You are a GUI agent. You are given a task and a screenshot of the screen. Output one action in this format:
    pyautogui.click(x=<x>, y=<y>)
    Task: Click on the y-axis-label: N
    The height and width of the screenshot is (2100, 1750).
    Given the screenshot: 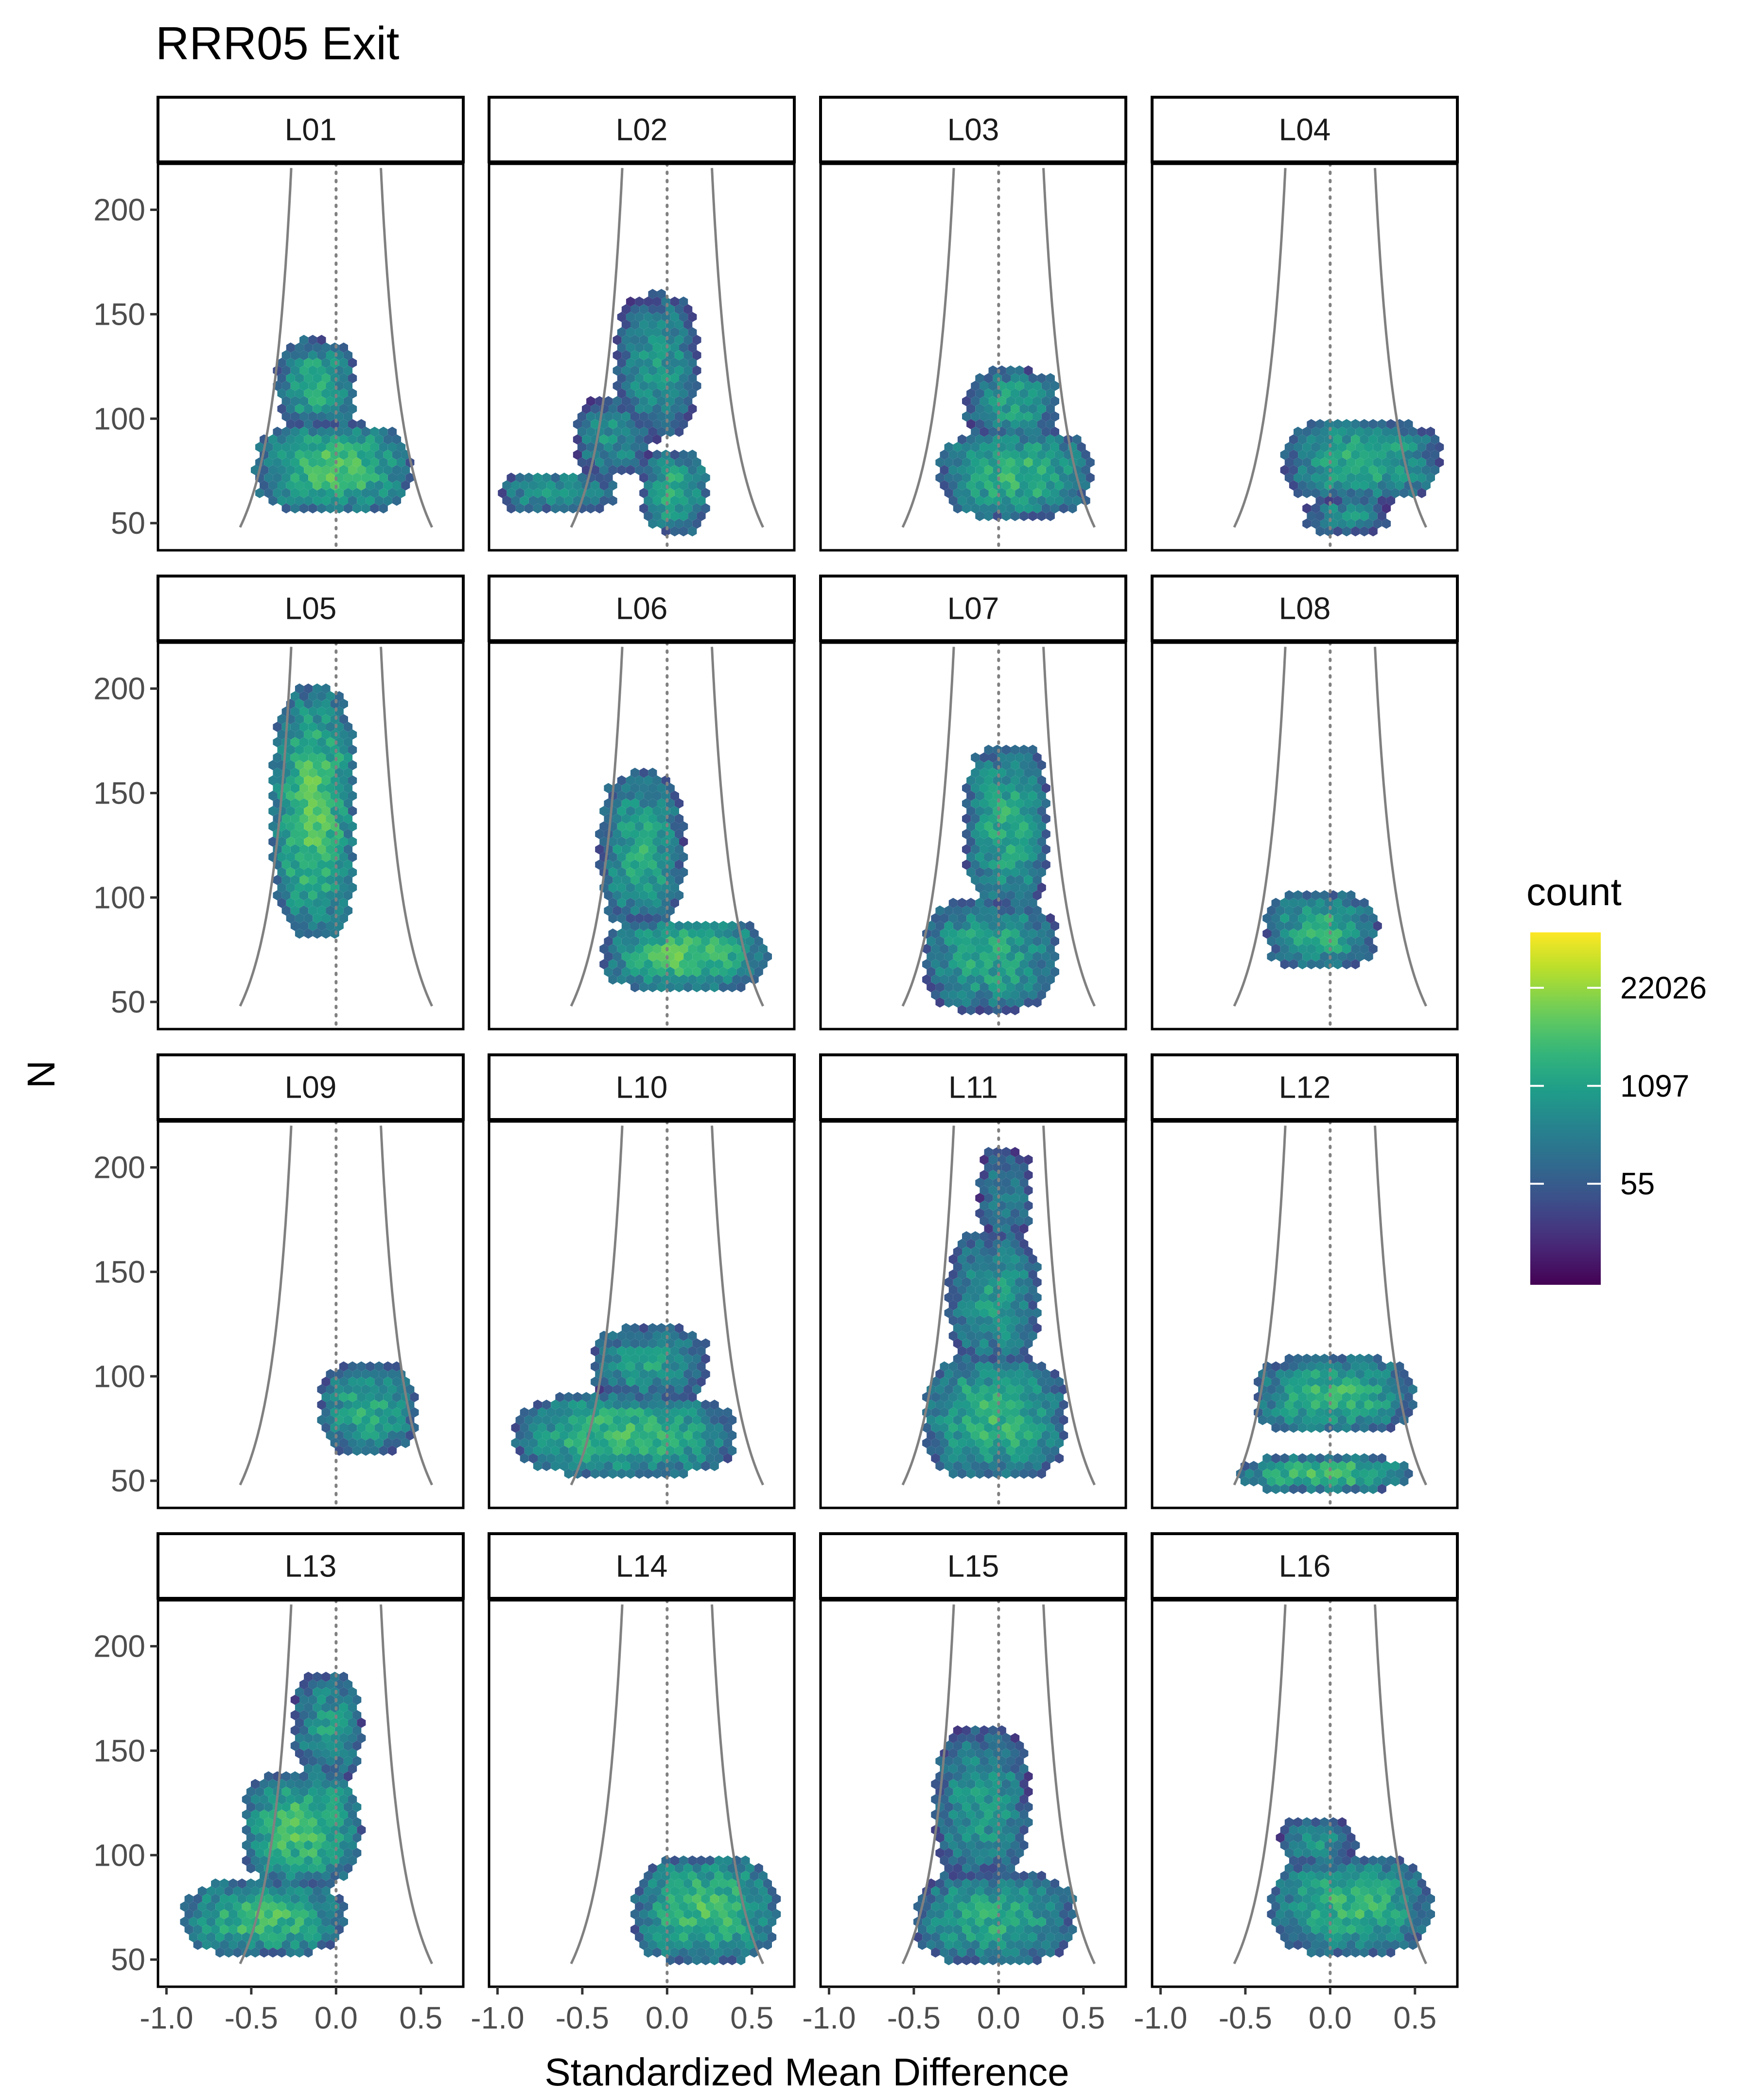 What is the action you would take?
    pyautogui.click(x=41, y=1074)
    